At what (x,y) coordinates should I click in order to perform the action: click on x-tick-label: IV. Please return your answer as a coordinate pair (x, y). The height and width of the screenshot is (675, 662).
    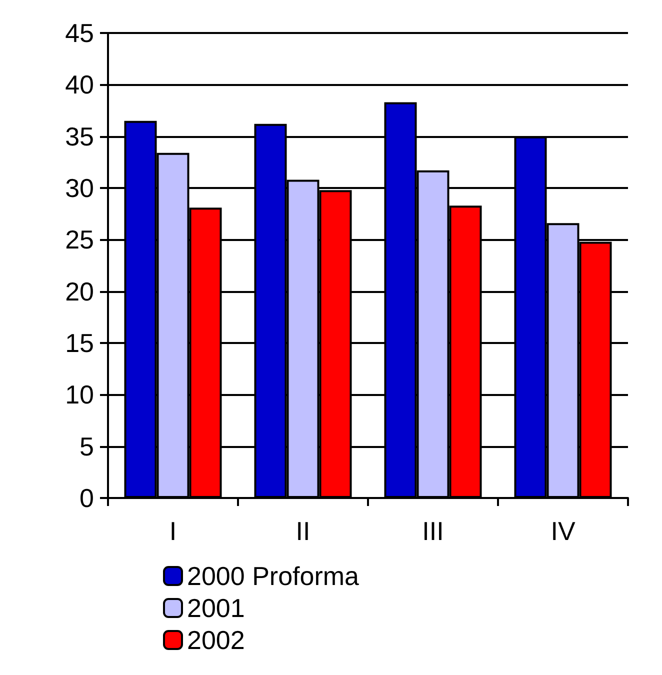
    Looking at the image, I should click on (563, 531).